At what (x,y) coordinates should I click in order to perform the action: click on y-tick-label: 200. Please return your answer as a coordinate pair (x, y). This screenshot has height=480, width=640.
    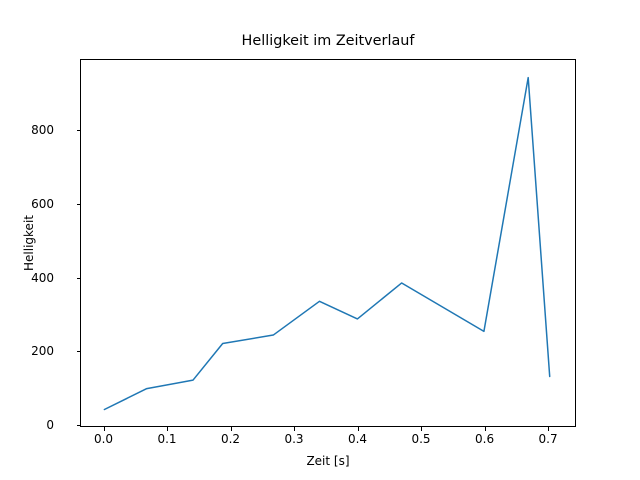
    Looking at the image, I should click on (42, 351).